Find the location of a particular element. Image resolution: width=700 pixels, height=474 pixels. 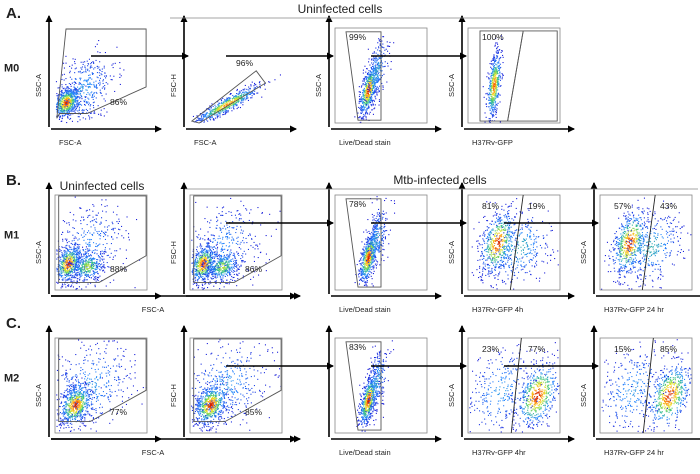

gate-percent: 81% is located at coordinates (490, 206).